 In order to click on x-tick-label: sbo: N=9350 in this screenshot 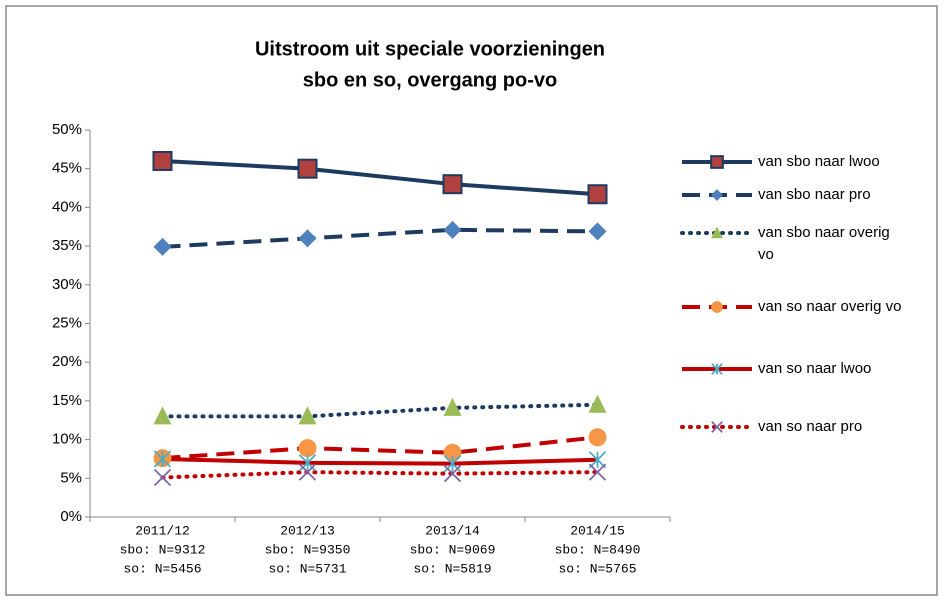, I will do `click(308, 549)`.